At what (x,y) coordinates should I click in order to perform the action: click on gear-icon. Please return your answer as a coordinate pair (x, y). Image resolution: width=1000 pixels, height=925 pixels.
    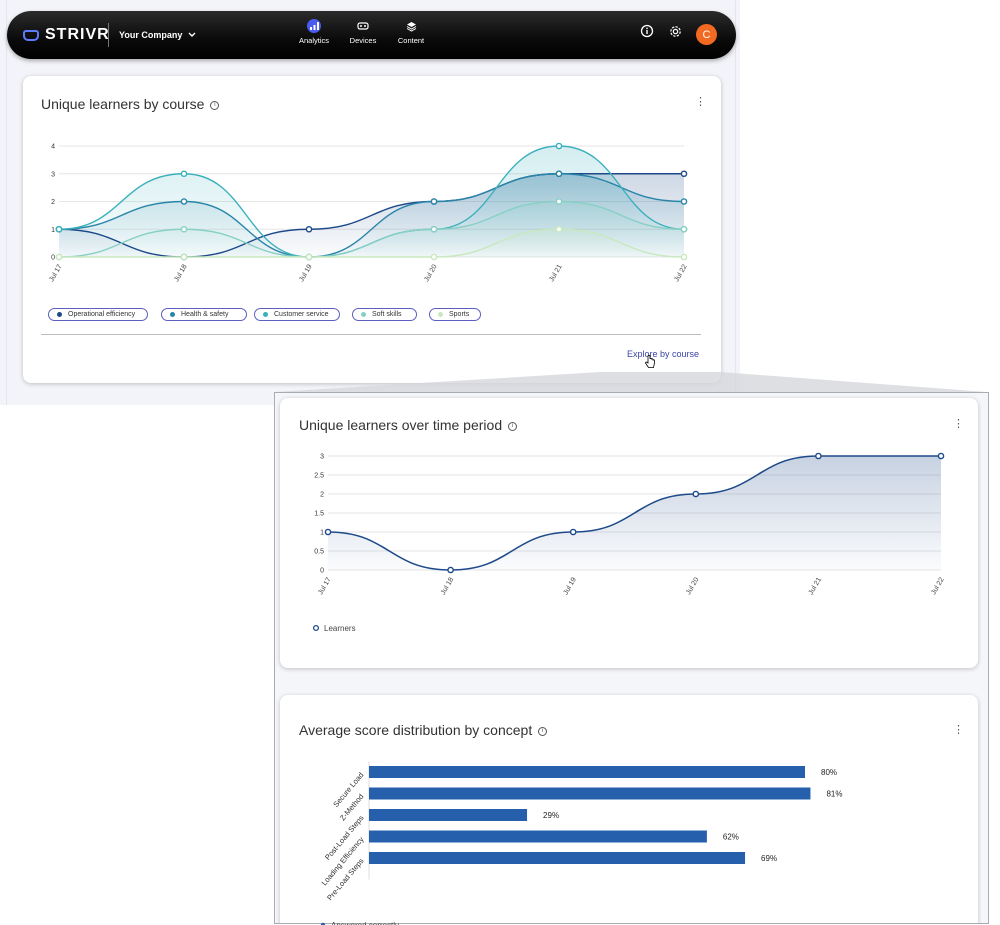
    Looking at the image, I should click on (675, 31).